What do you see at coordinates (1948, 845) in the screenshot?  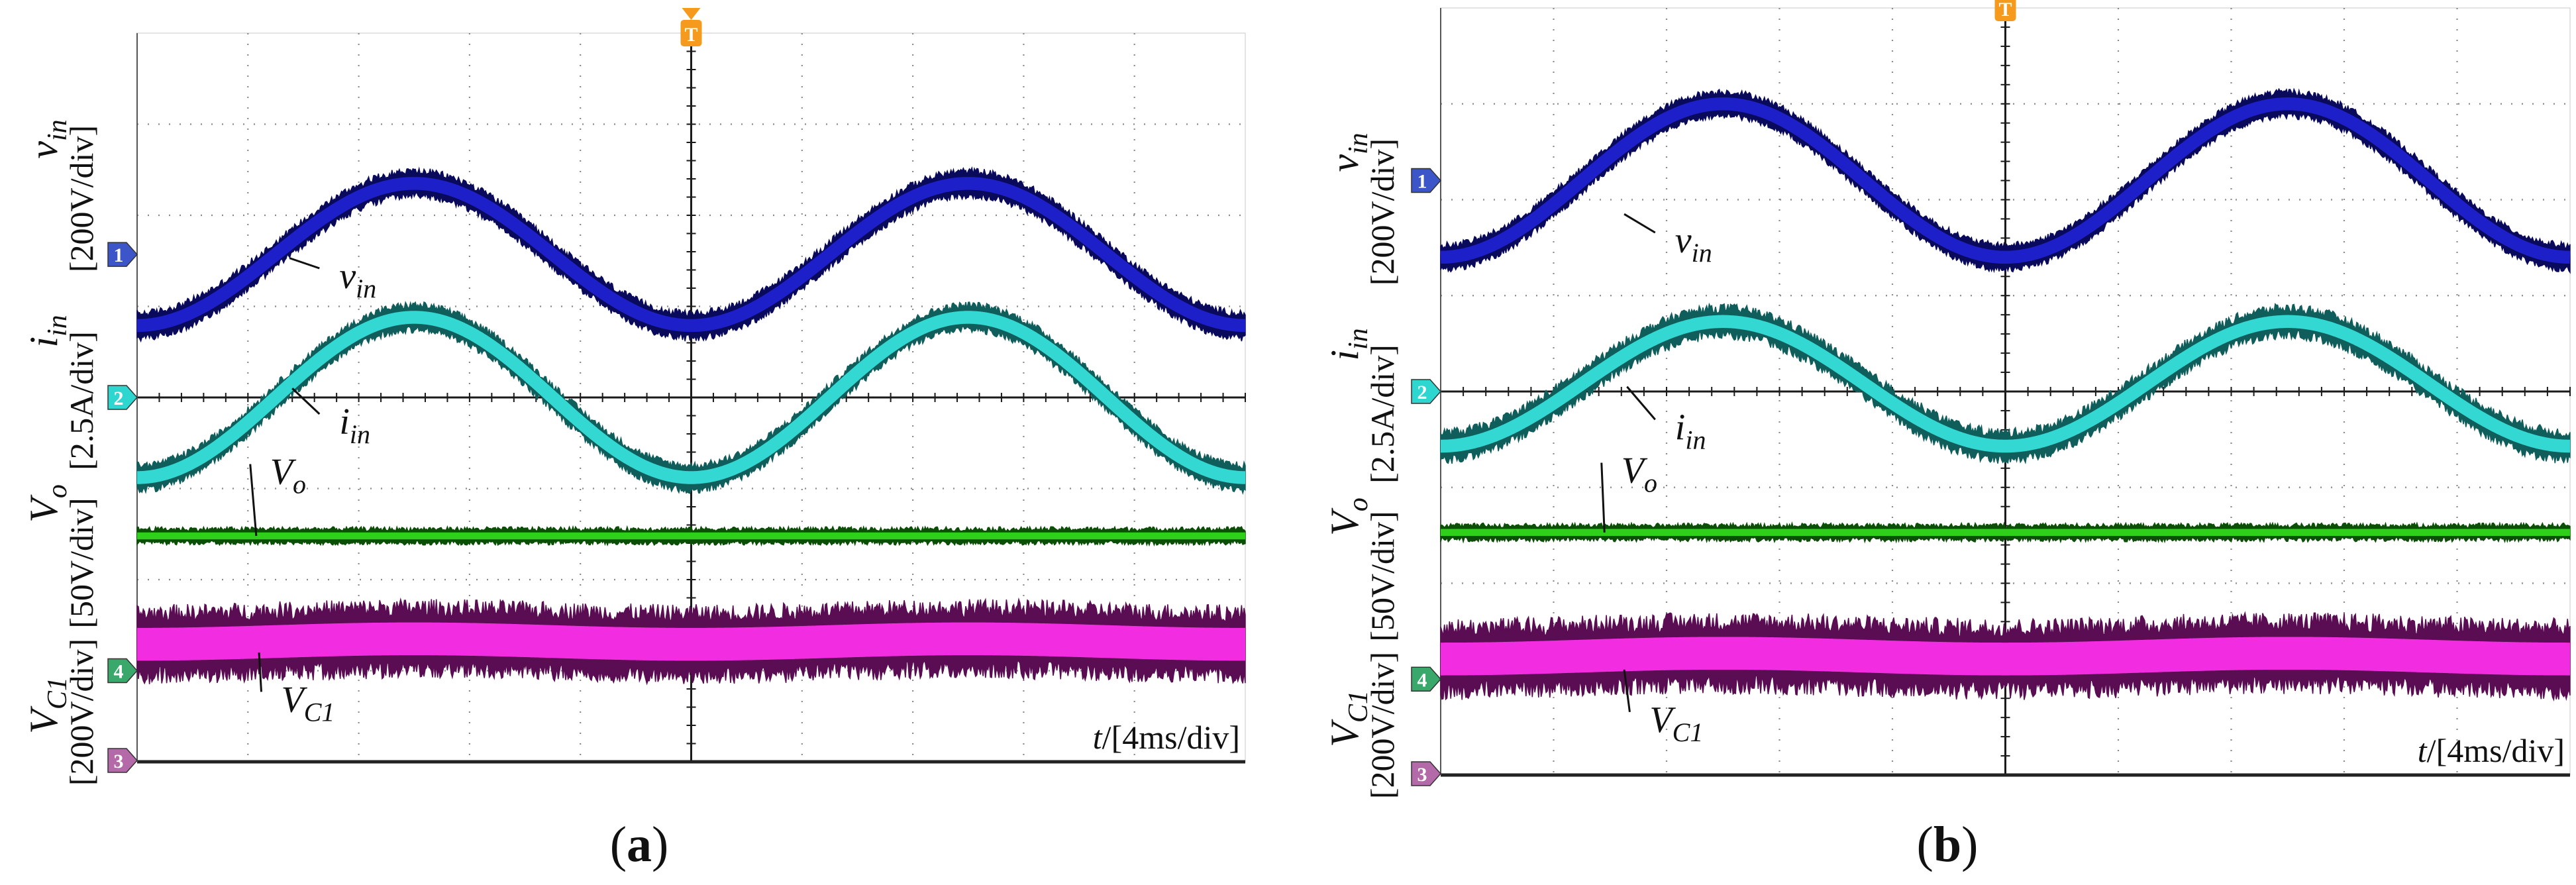 I see `panel-caption: (b)` at bounding box center [1948, 845].